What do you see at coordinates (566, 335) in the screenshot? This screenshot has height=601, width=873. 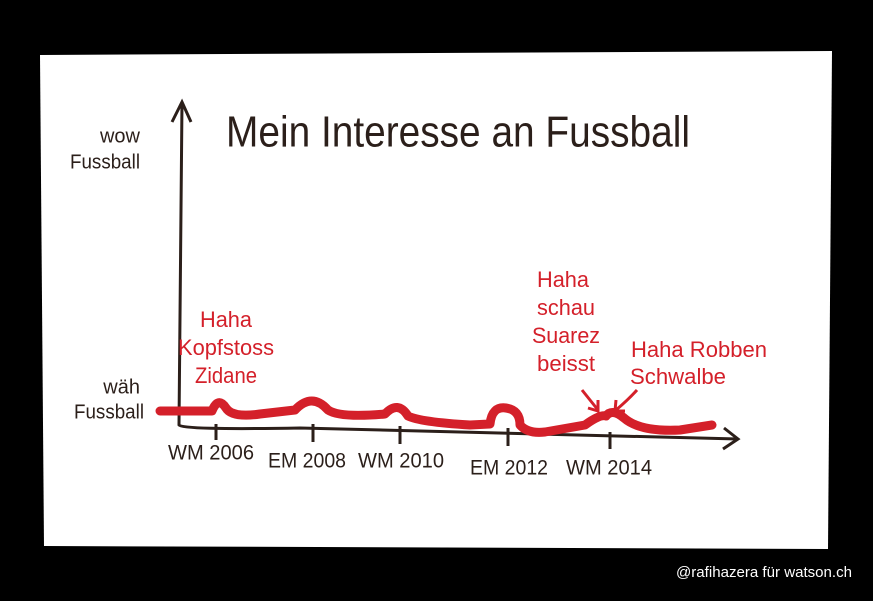 I see `annotation: Suarez` at bounding box center [566, 335].